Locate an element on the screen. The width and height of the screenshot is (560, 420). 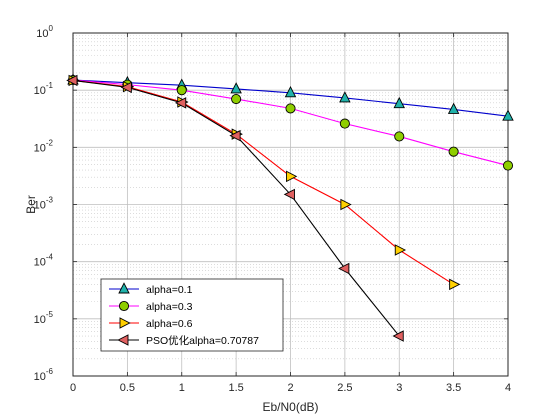
legend-label: alpha=0.6 is located at coordinates (169, 324).